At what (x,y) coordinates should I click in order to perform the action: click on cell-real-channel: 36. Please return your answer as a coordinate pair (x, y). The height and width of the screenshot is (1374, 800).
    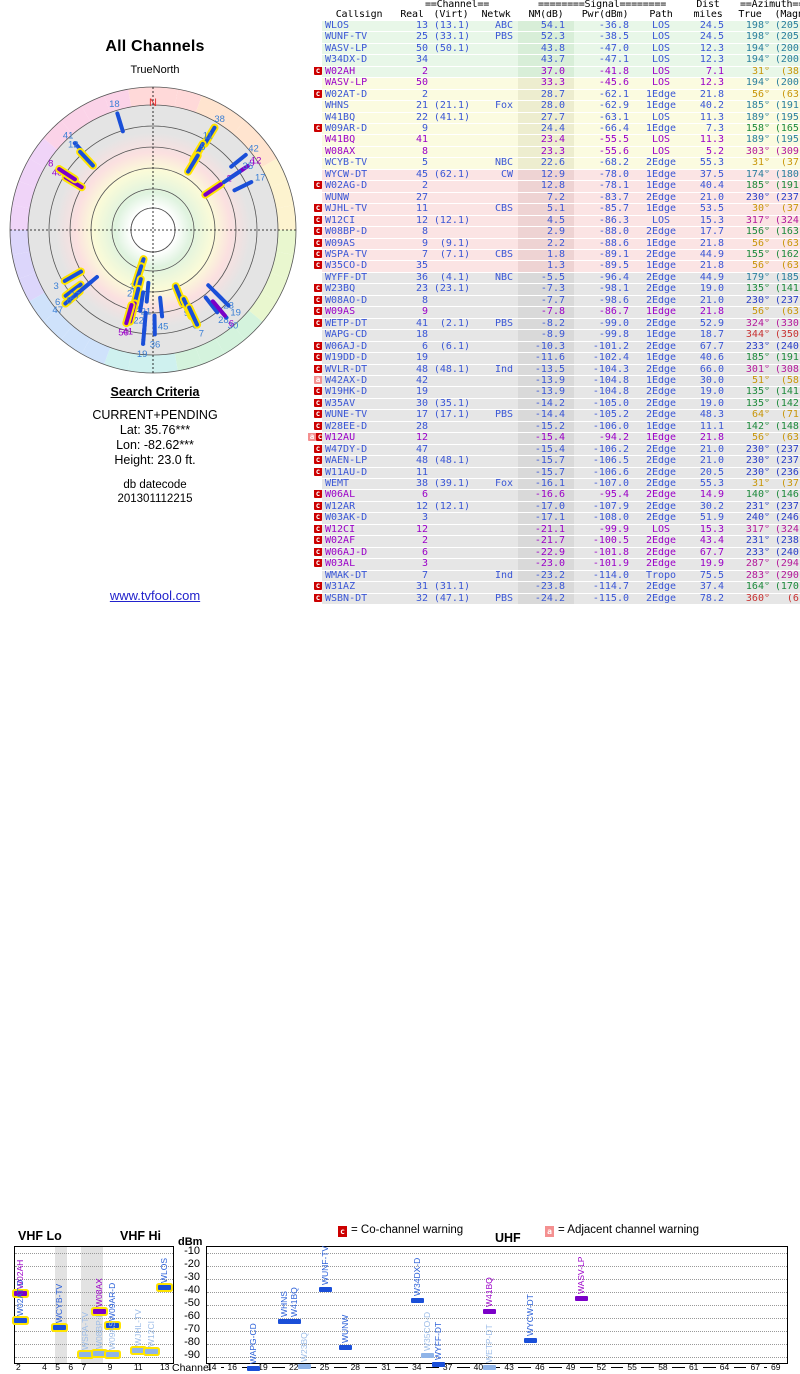
    Looking at the image, I should click on (412, 277).